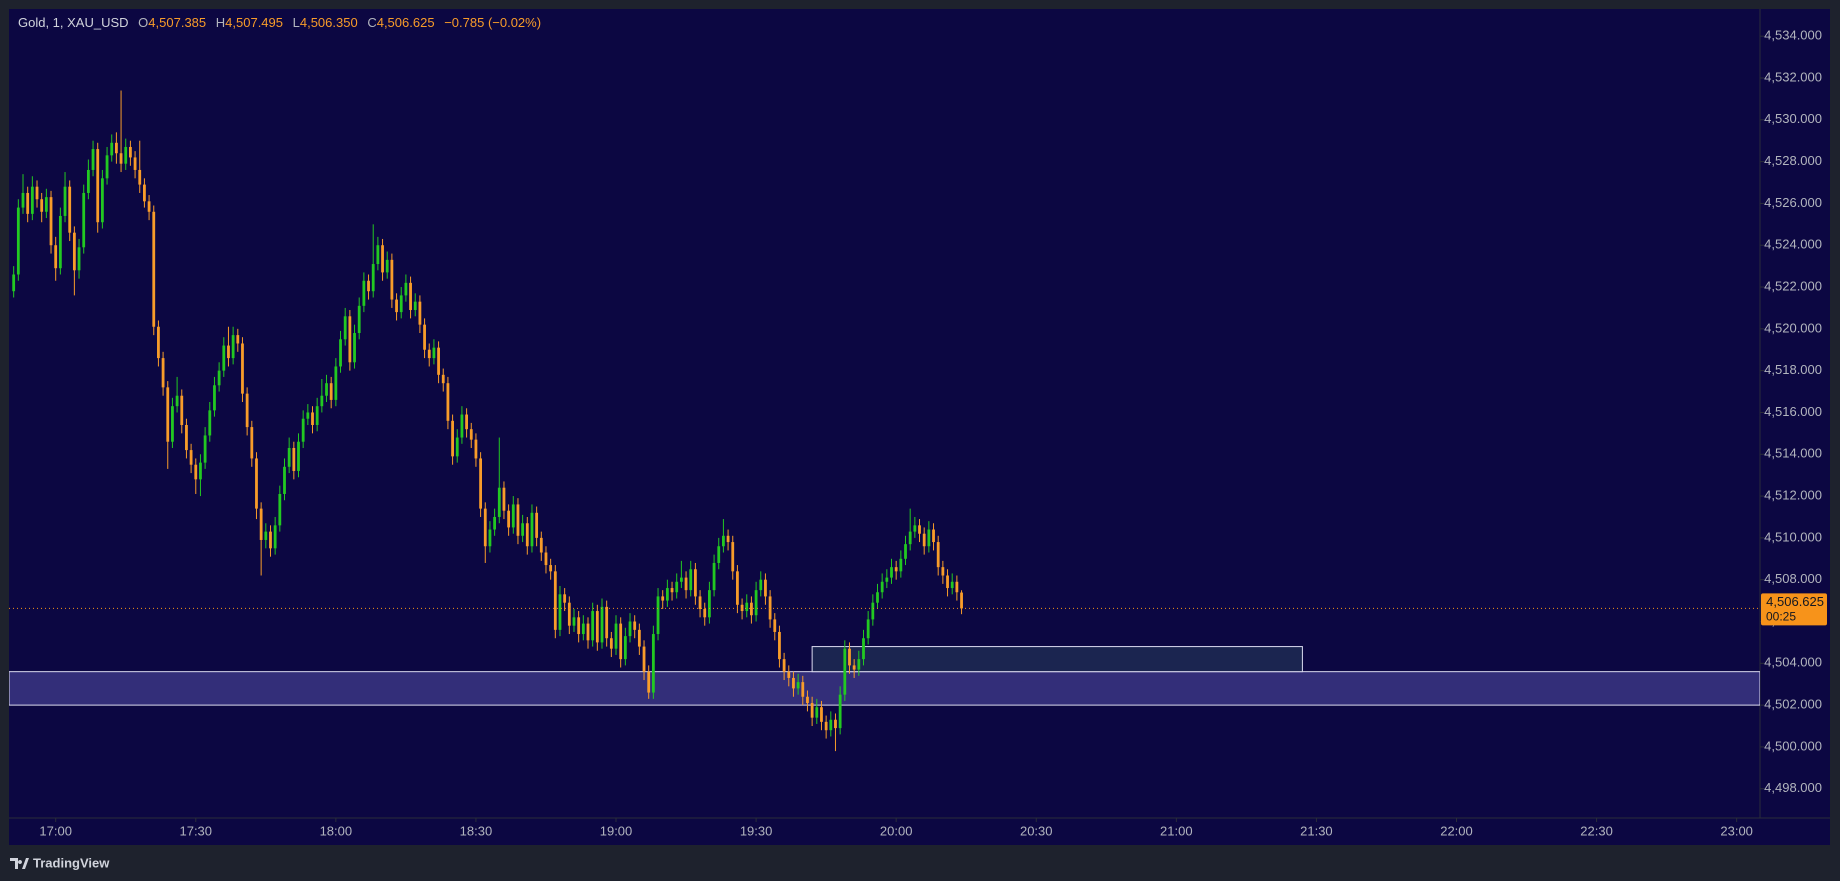  What do you see at coordinates (254, 22) in the screenshot?
I see `ohlc-value: 4,507.495` at bounding box center [254, 22].